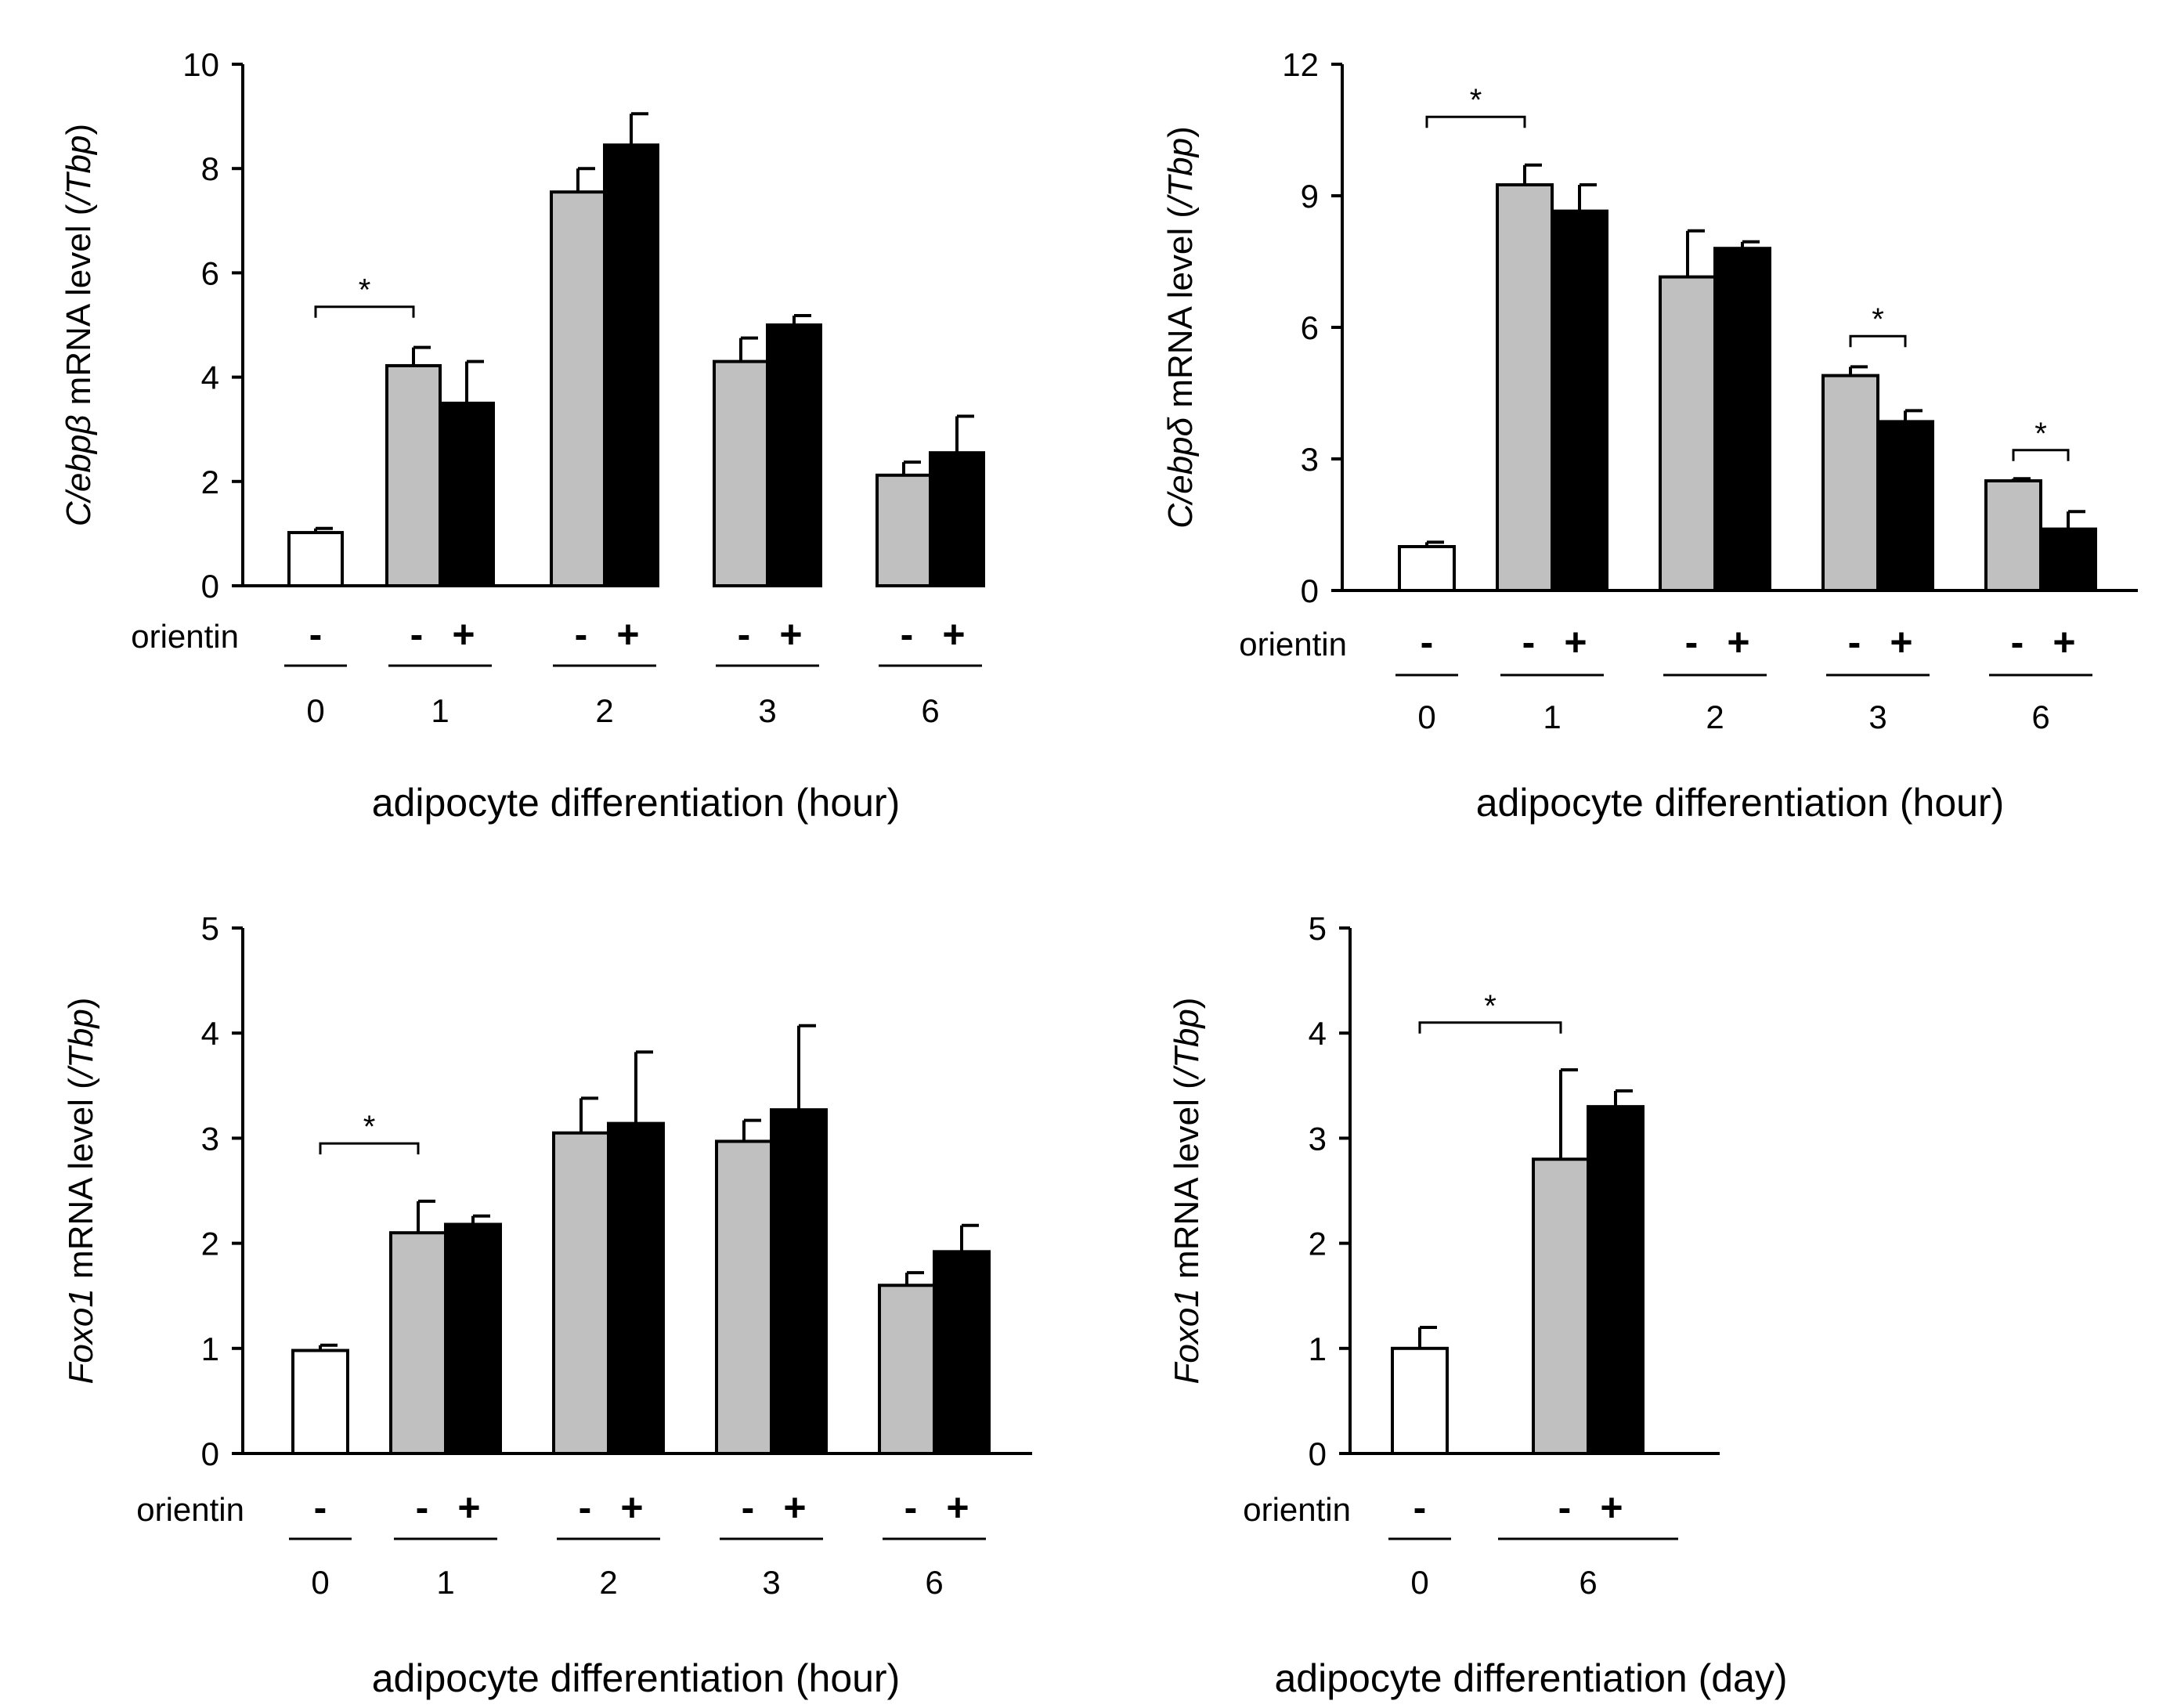  Describe the element at coordinates (201, 64) in the screenshot. I see `y-tick-label: 10` at that location.